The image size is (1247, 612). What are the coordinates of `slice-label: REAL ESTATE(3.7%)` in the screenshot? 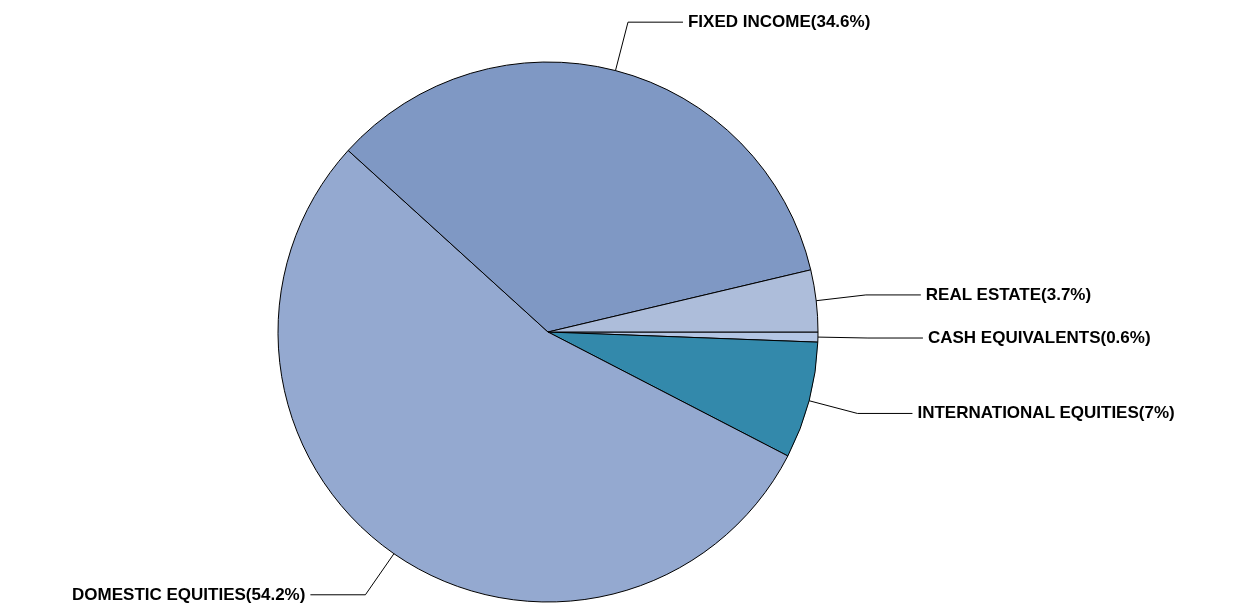 It's located at (1008, 294).